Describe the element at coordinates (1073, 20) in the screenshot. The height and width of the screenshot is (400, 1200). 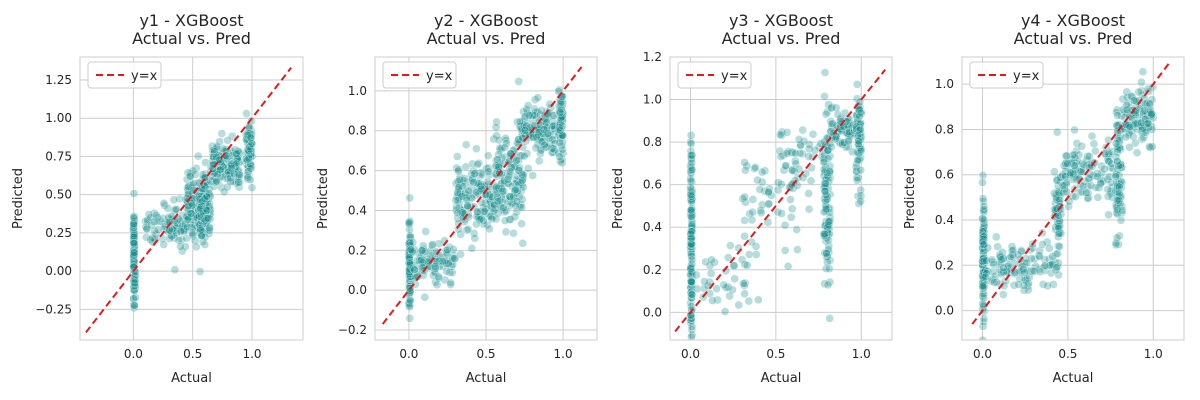
I see `chart-title: y4 - XGBoost` at that location.